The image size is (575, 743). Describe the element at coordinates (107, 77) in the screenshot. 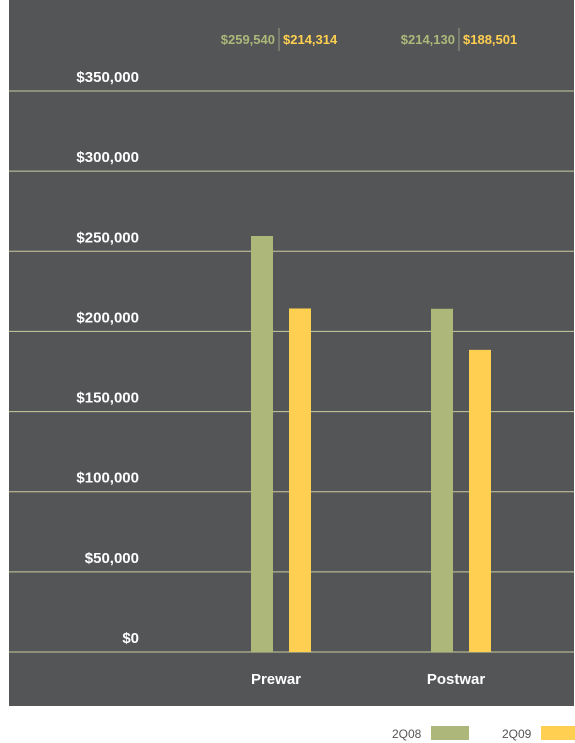

I see `y-tick-label: $350,000` at that location.